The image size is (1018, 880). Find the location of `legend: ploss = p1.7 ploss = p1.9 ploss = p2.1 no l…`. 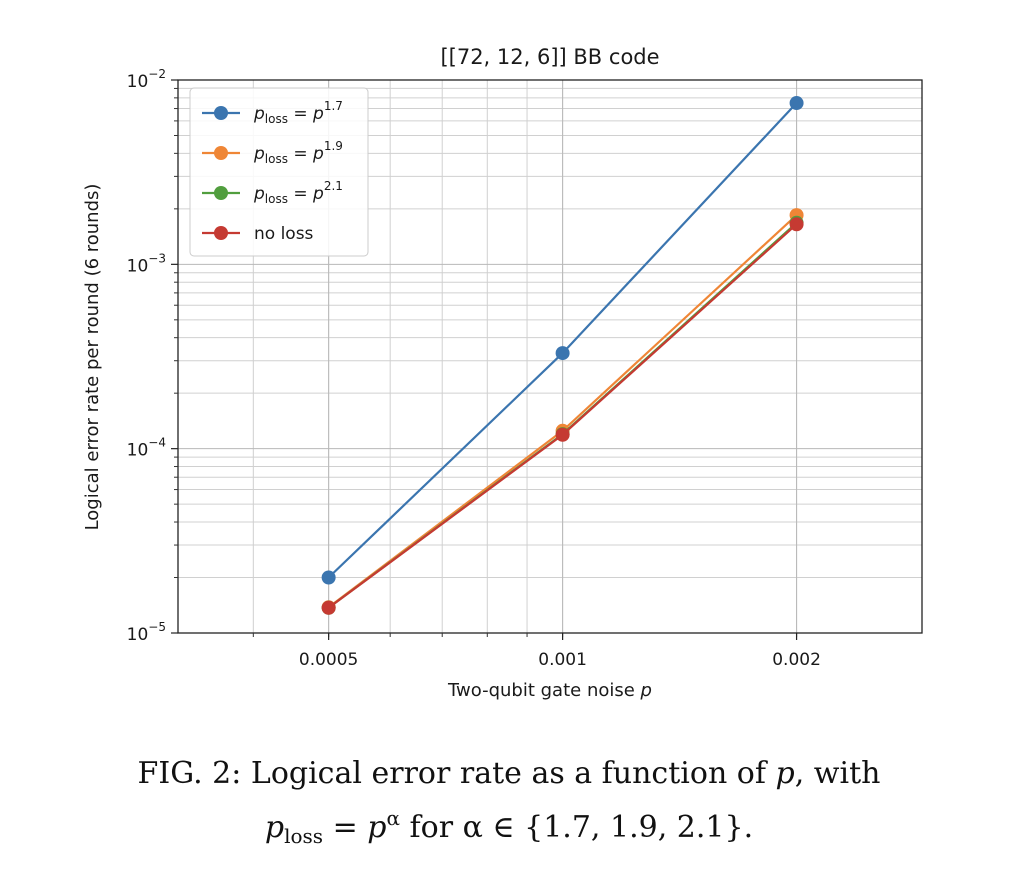

legend: ploss = p1.7 ploss = p1.9 ploss = p2.1 no l… is located at coordinates (279, 172).